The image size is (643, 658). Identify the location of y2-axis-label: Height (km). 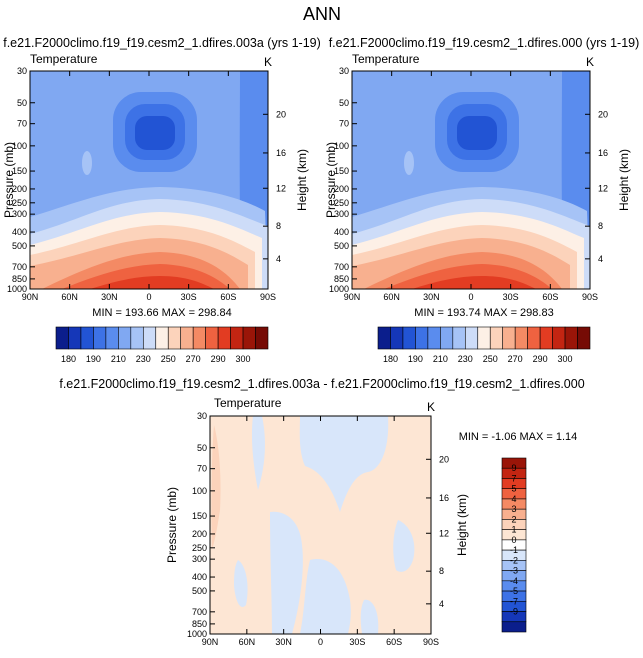
(624, 180).